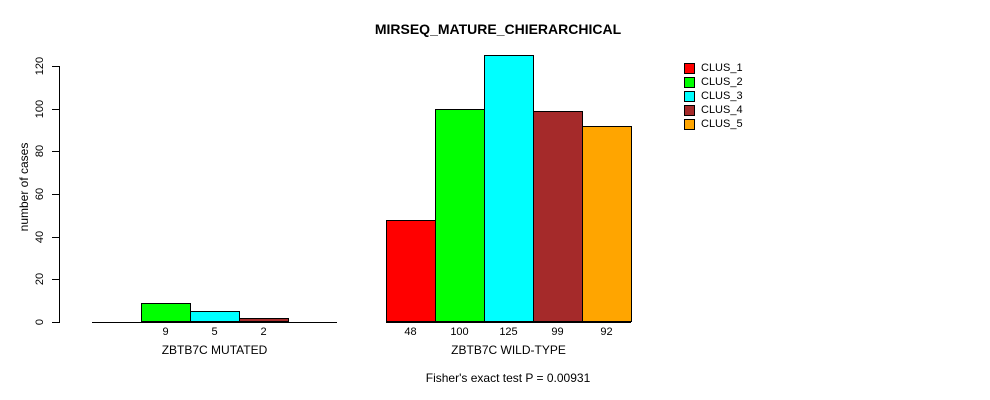  What do you see at coordinates (40, 236) in the screenshot?
I see `y-tick-label: 40` at bounding box center [40, 236].